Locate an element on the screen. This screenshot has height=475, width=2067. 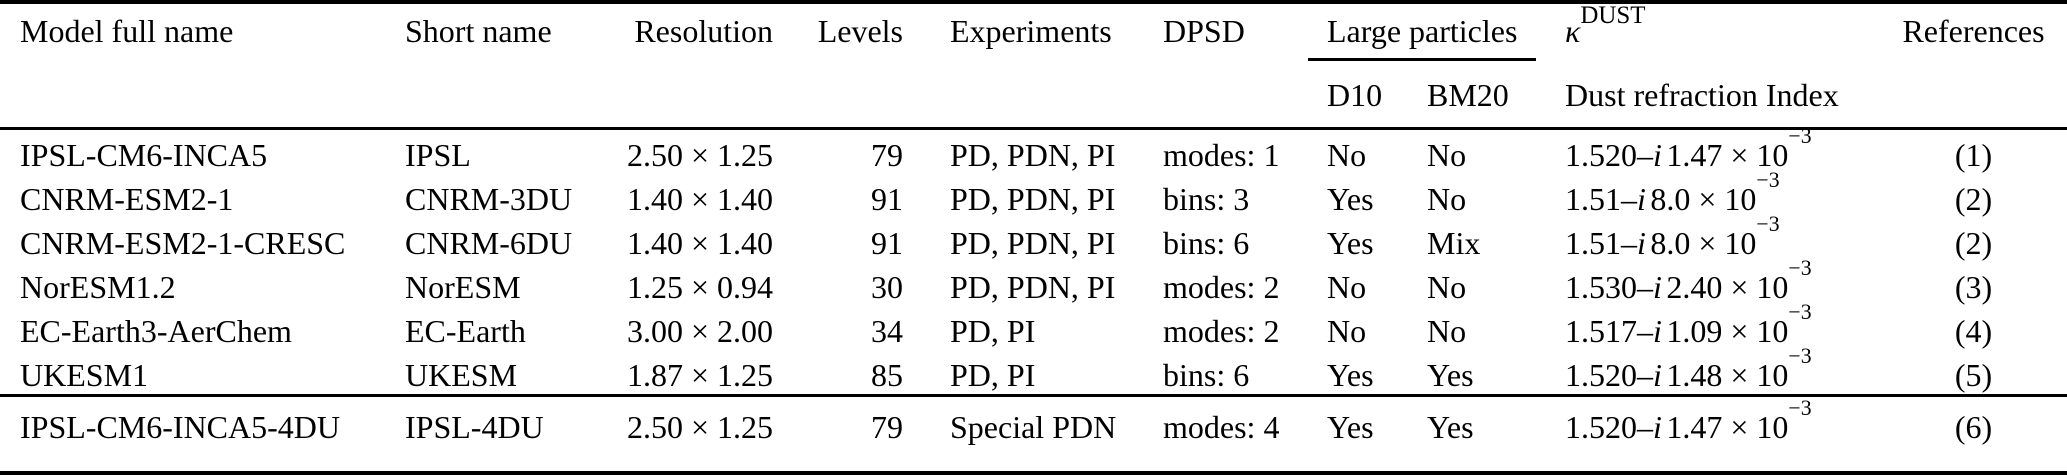
col-header-experiments: Experiments is located at coordinates (1031, 31).